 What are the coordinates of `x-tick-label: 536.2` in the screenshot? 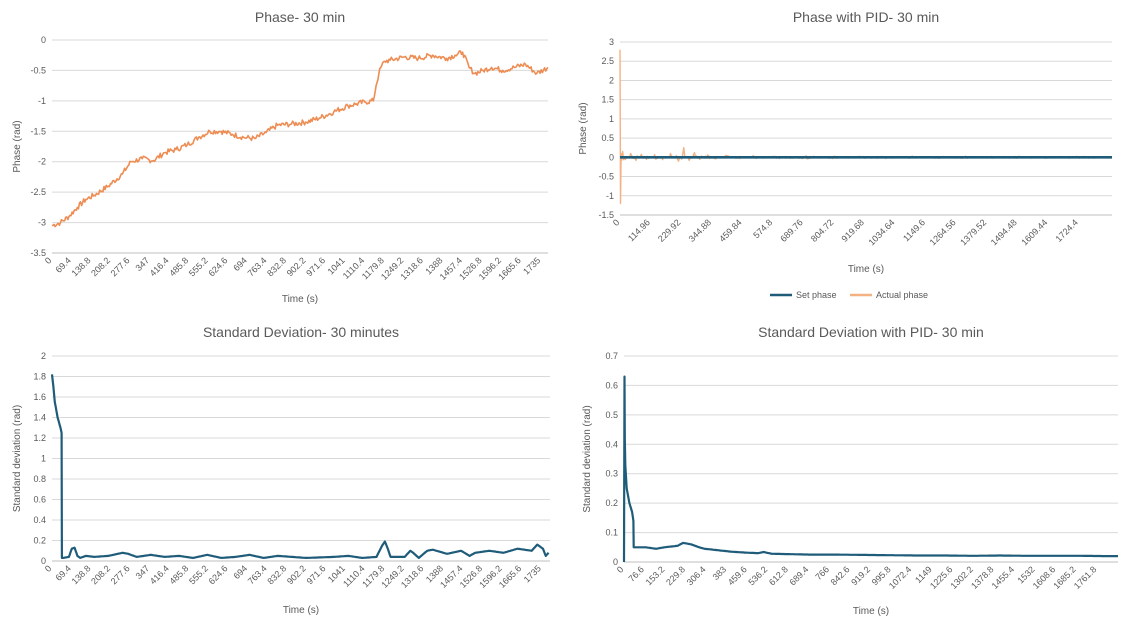 It's located at (757, 575).